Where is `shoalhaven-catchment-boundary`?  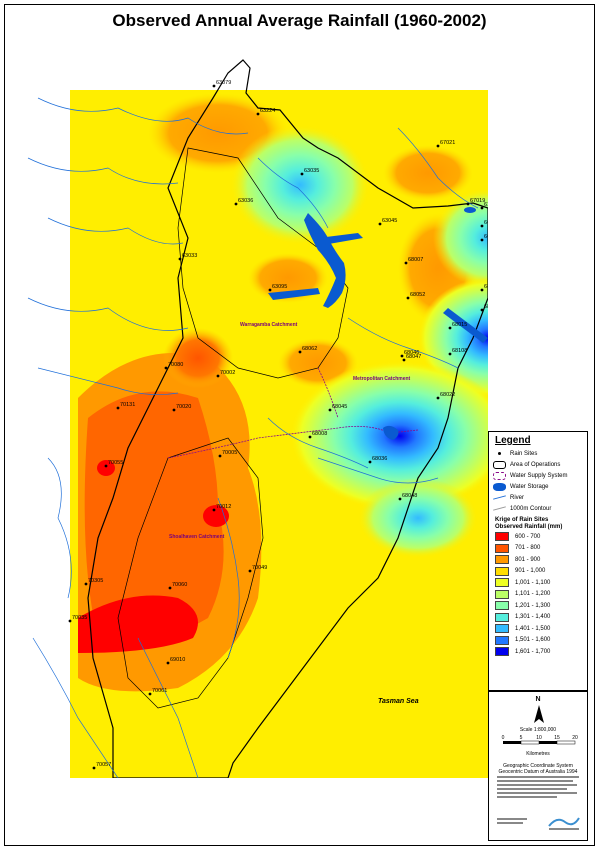
shoalhaven-catchment-boundary is located at coordinates (190, 573).